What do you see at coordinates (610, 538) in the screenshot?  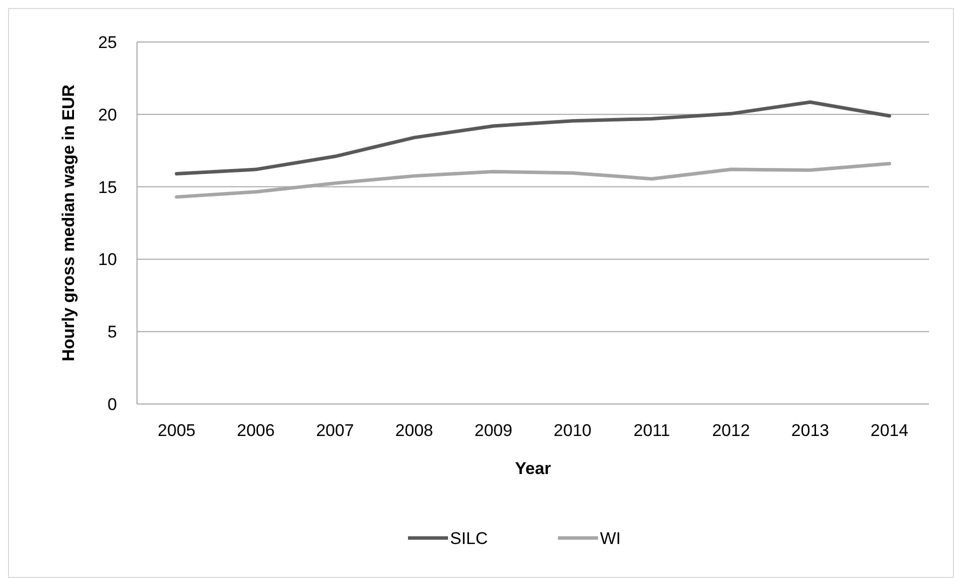 I see `legend-label: WI` at bounding box center [610, 538].